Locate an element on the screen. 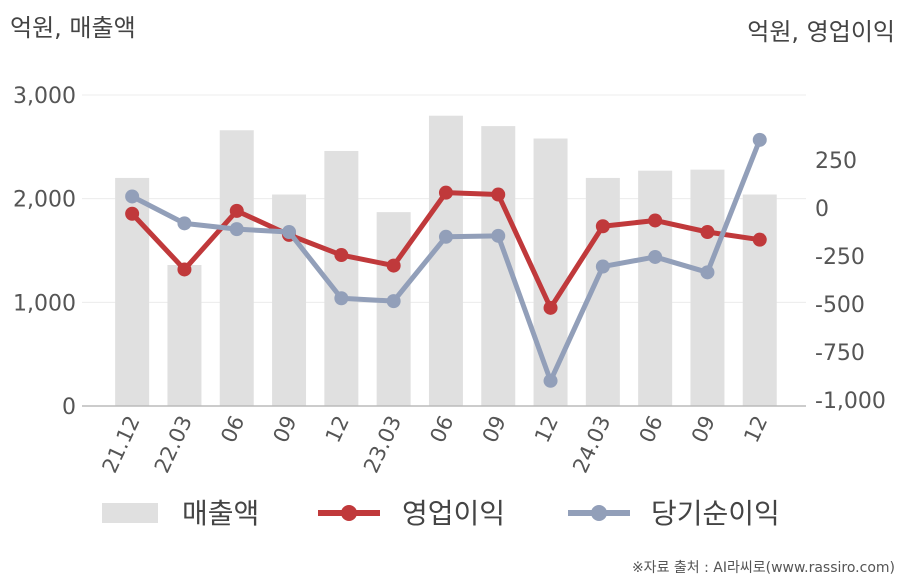  legend-label: 매출액 is located at coordinates (220, 513).